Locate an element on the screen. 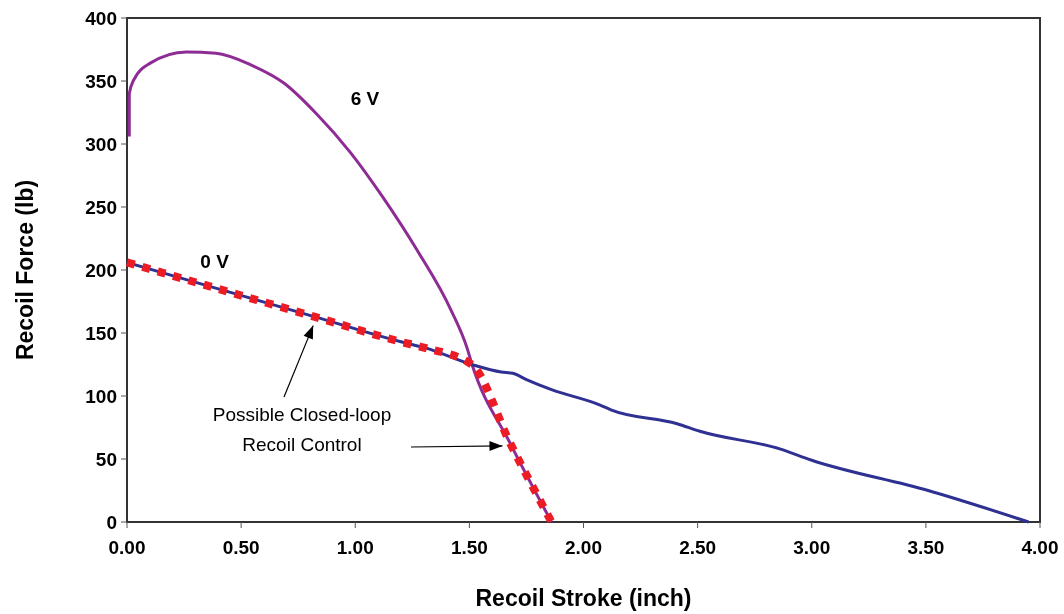 This screenshot has width=1064, height=614. x-tick-label: 0.50 is located at coordinates (241, 547).